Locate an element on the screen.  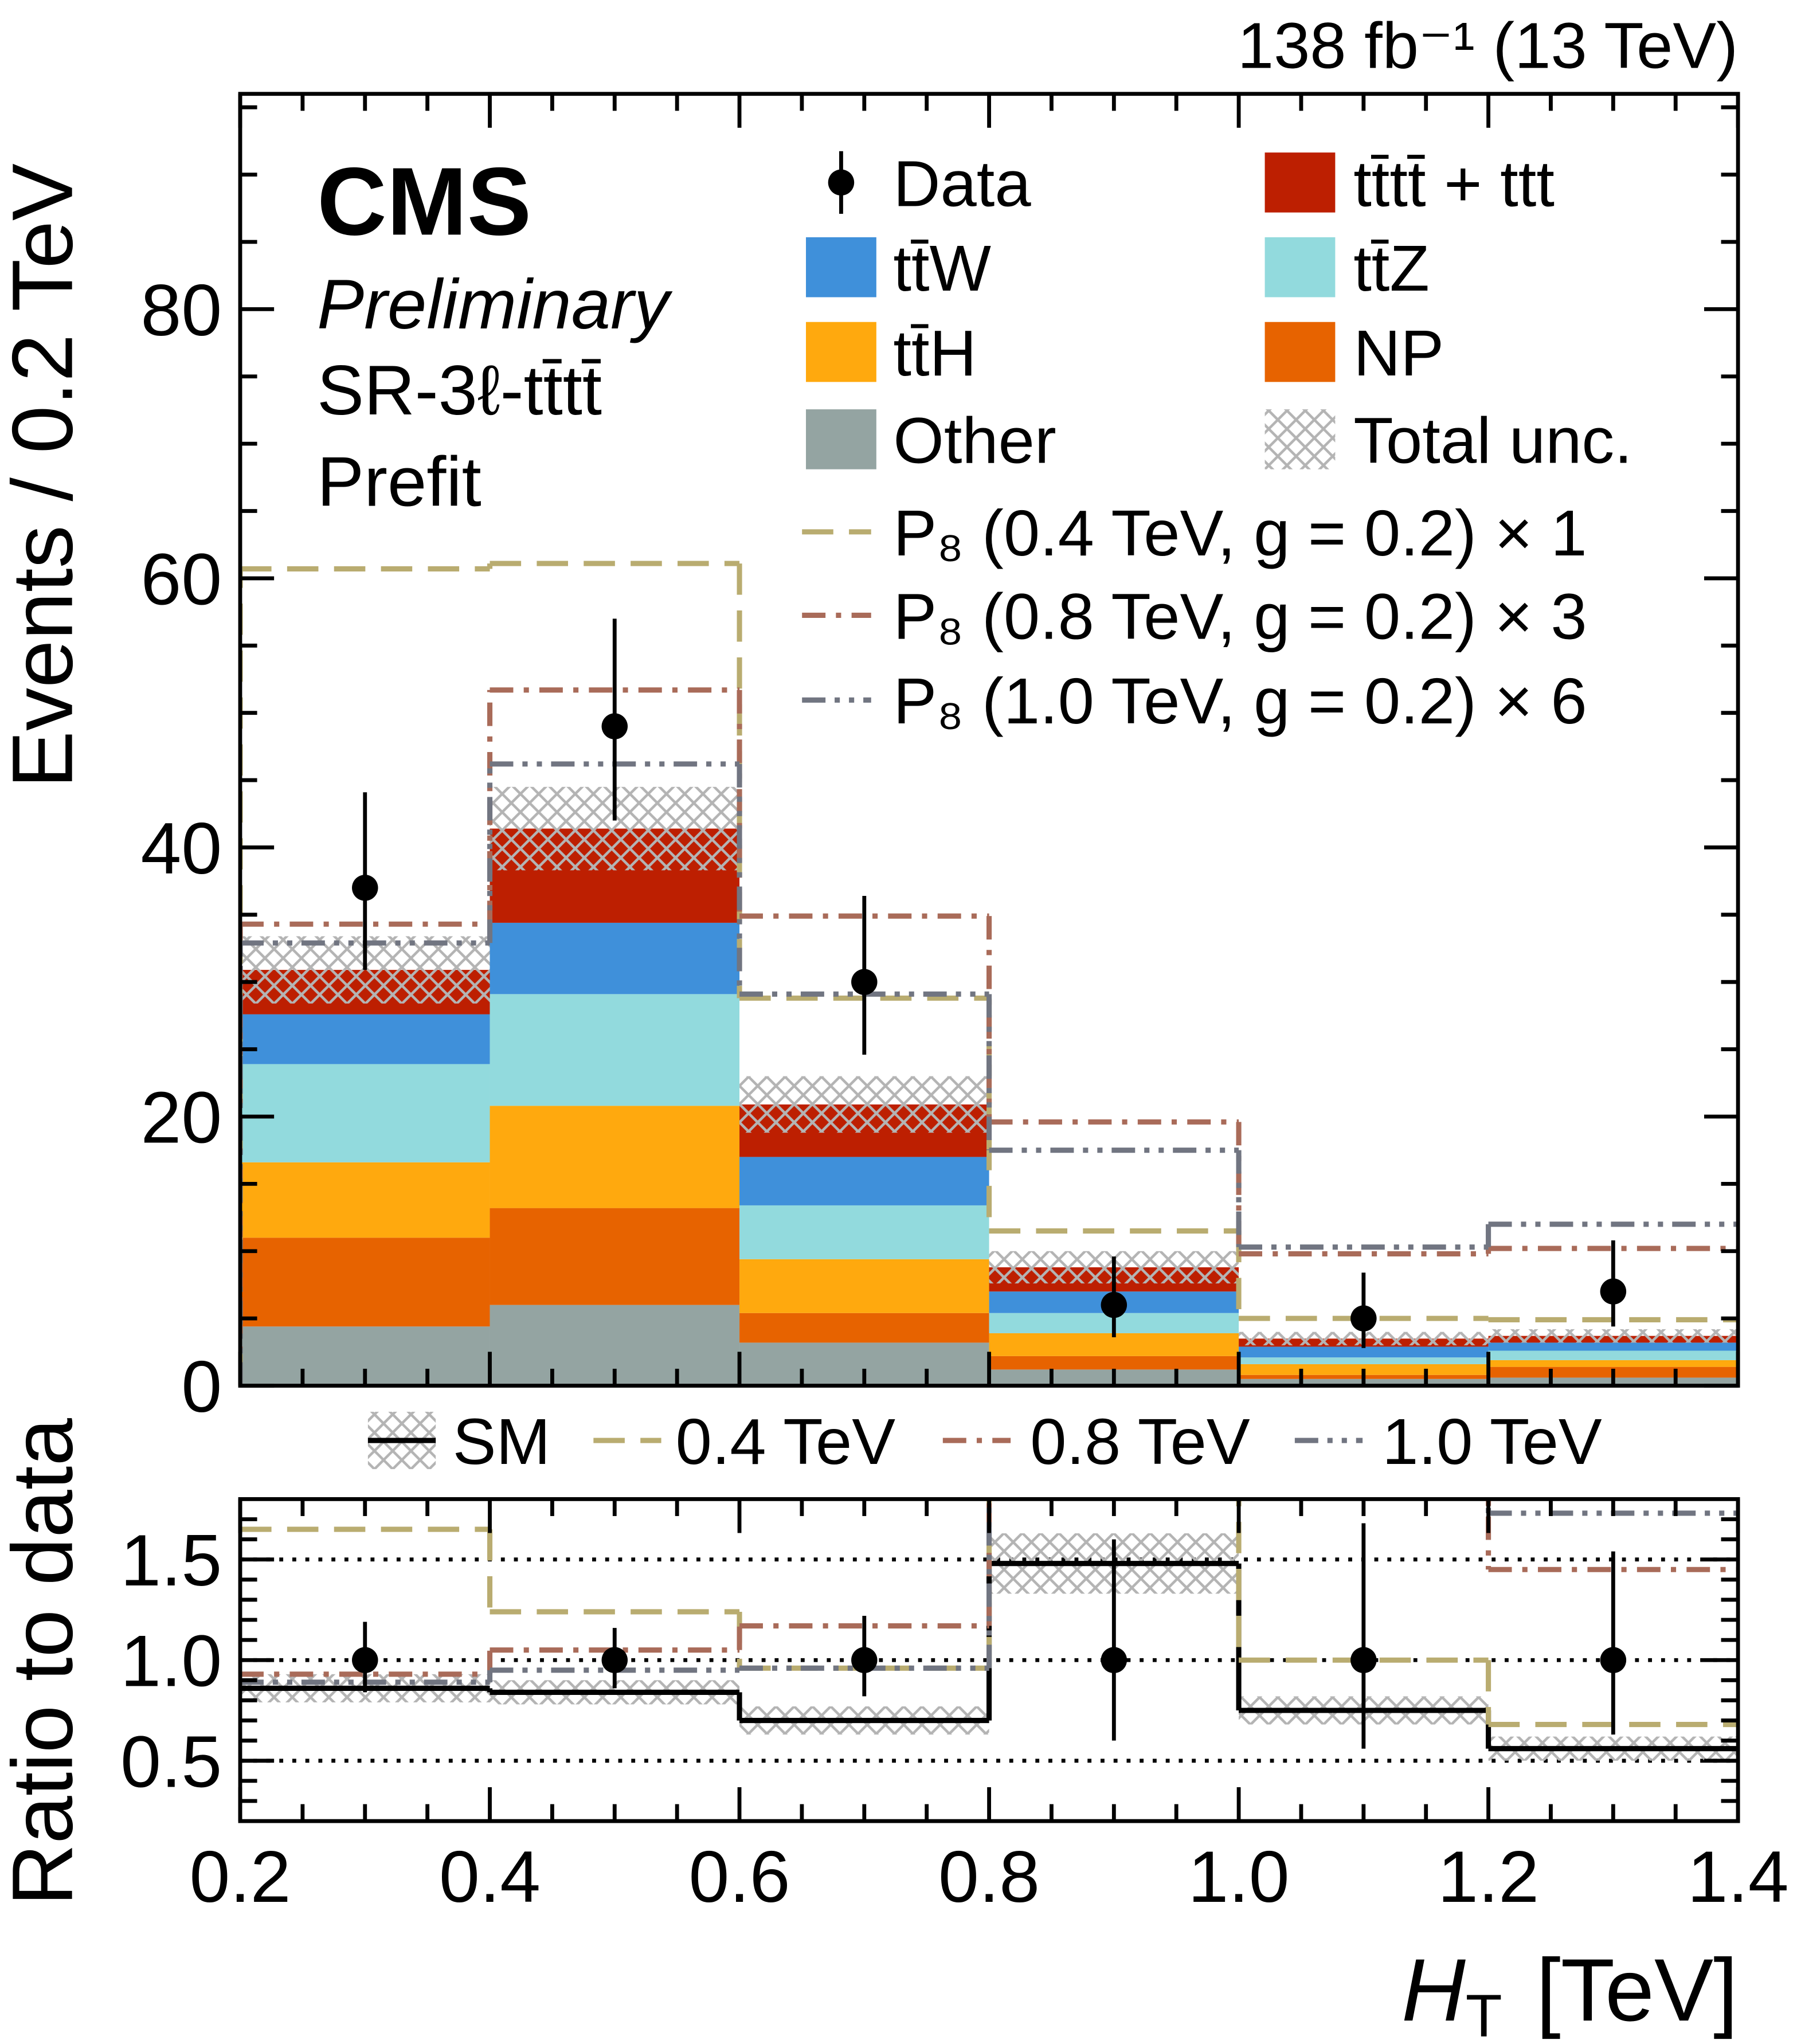
legend-label: NP is located at coordinates (1398, 353).